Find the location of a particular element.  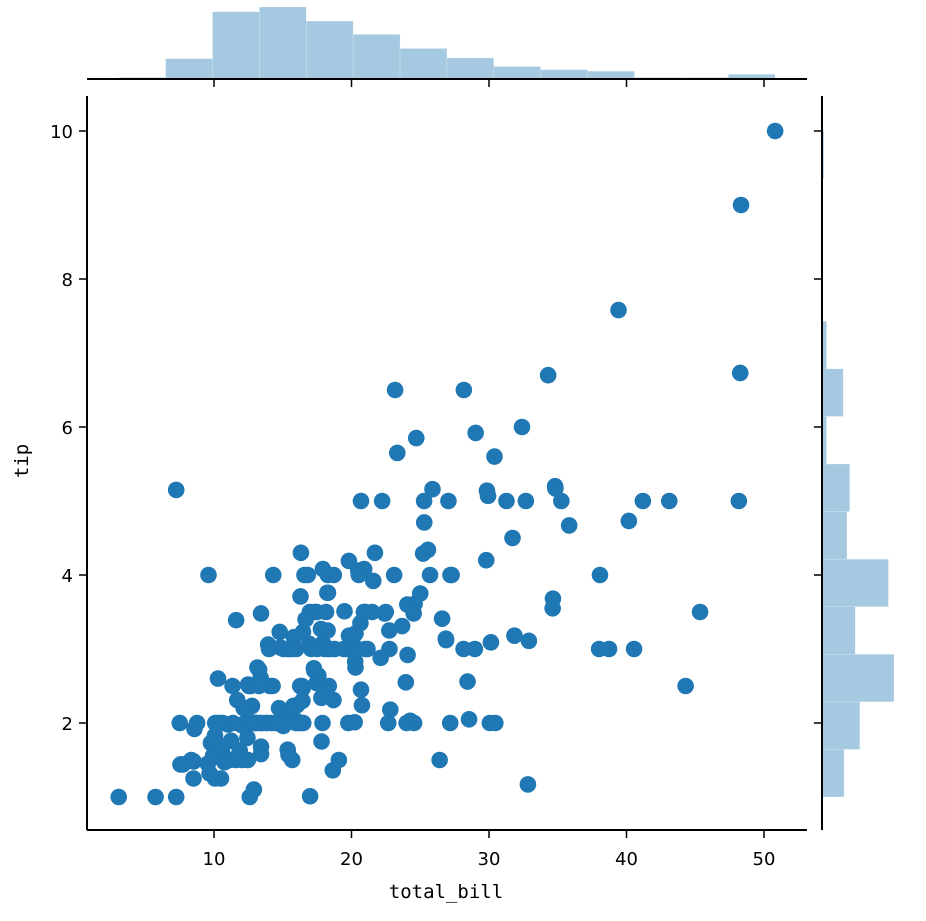

marginal-y-histogram is located at coordinates (854, 463).